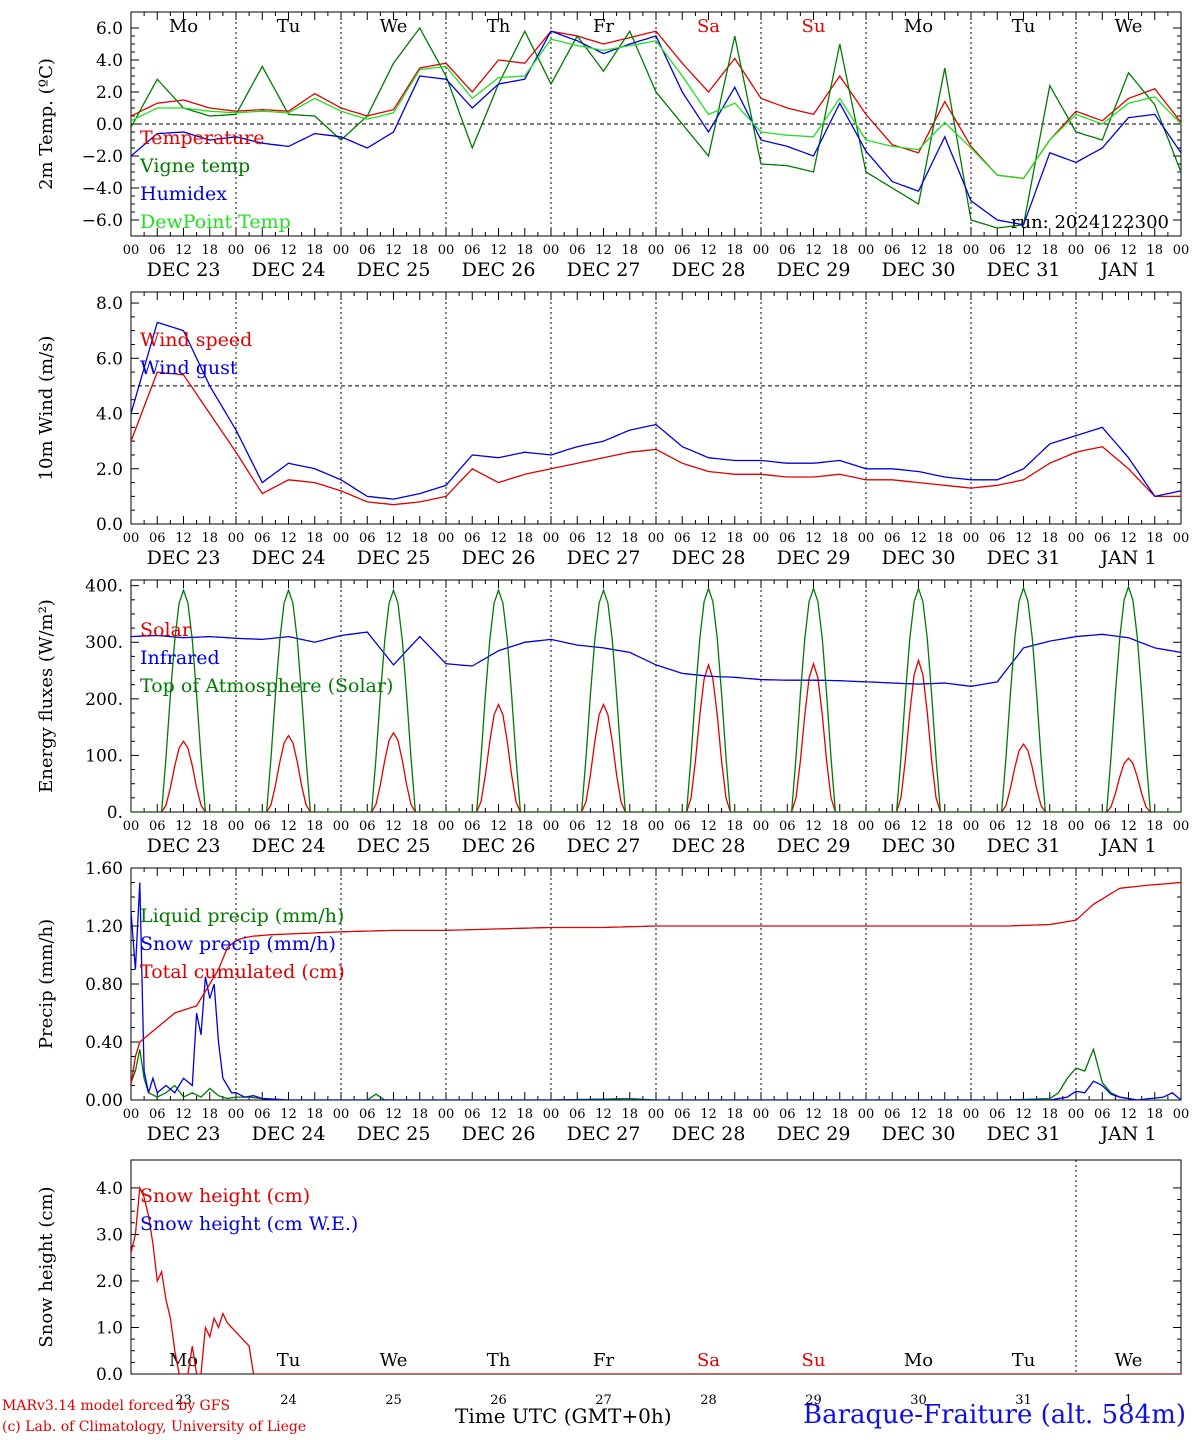 The height and width of the screenshot is (1440, 1194). What do you see at coordinates (109, 415) in the screenshot?
I see `y-tick-label: 4.0` at bounding box center [109, 415].